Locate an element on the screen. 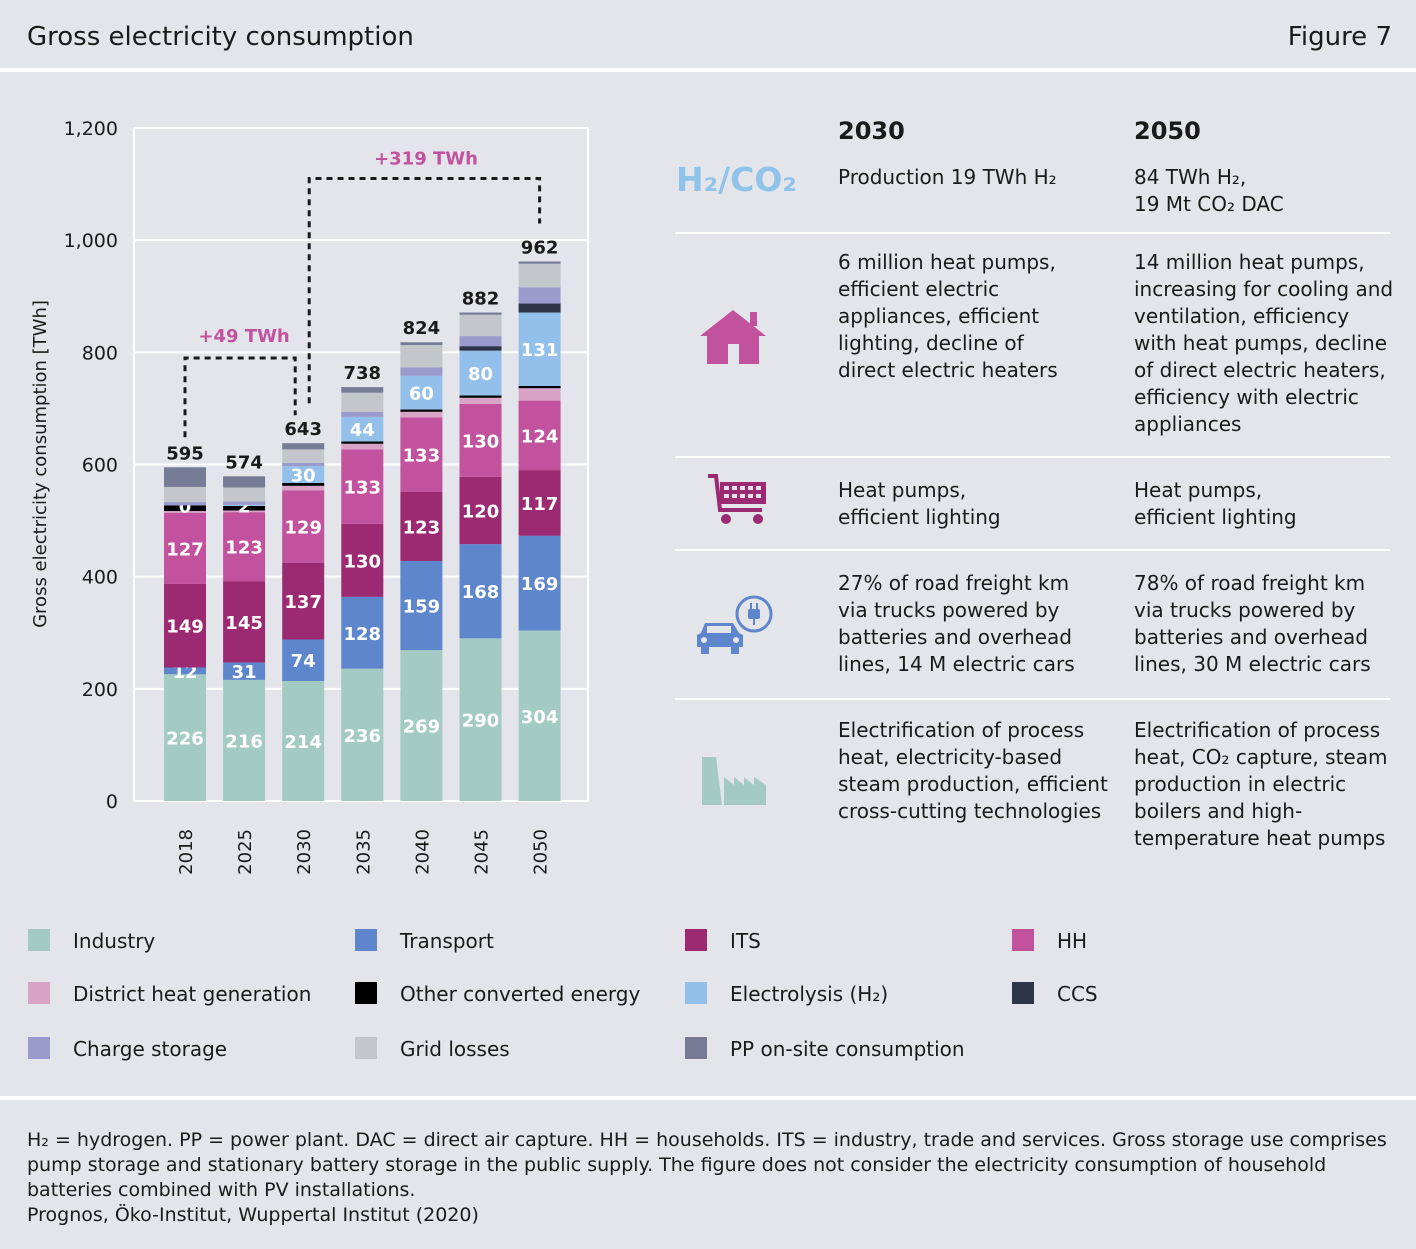 This screenshot has height=1249, width=1416. bar-value-label: 290 is located at coordinates (481, 721).